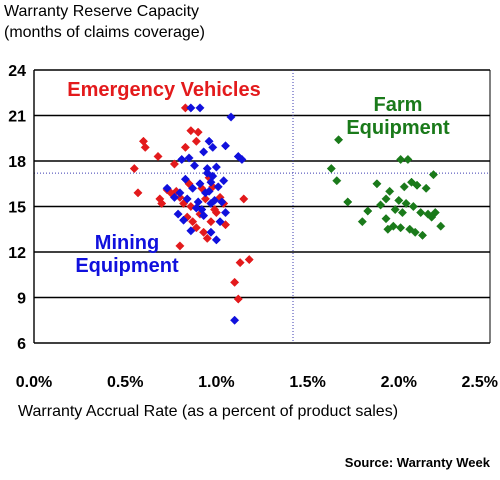 The height and width of the screenshot is (480, 500). What do you see at coordinates (399, 382) in the screenshot?
I see `x-tick-label: 2.0%` at bounding box center [399, 382].